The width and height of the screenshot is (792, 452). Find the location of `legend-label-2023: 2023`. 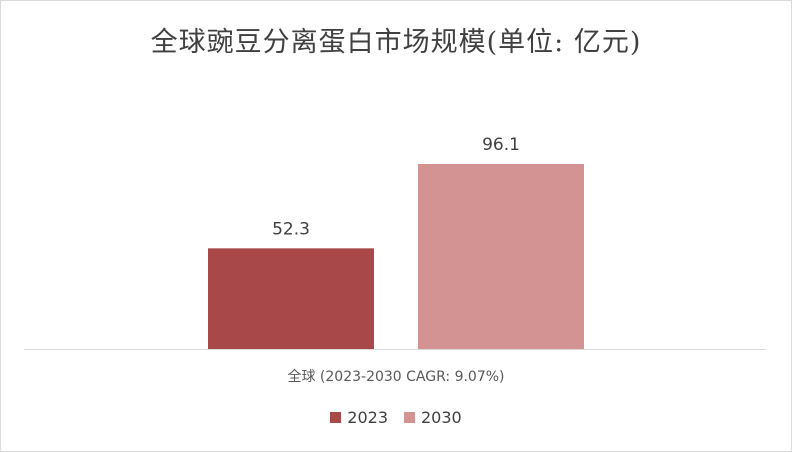

legend-label-2023: 2023 is located at coordinates (367, 417).